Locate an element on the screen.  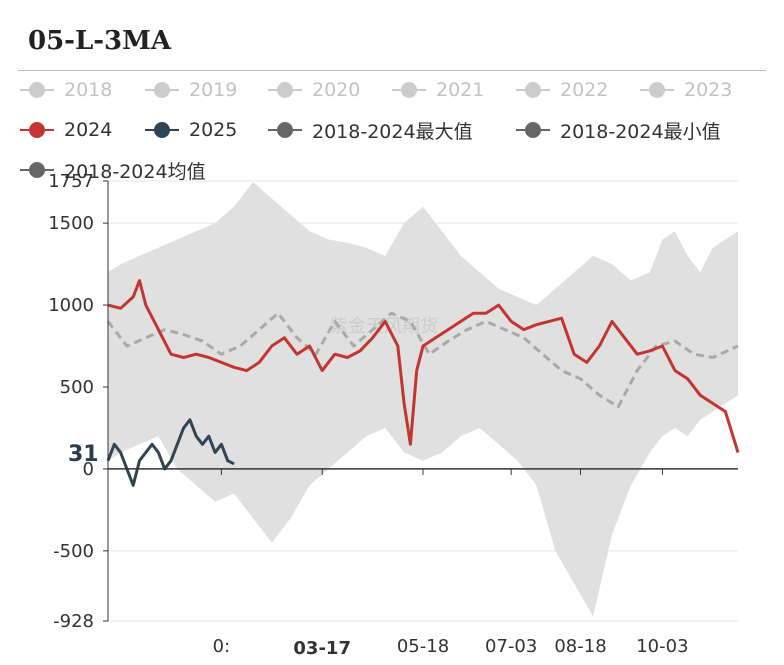
x-tick-label-2: 05-18 is located at coordinates (423, 646).